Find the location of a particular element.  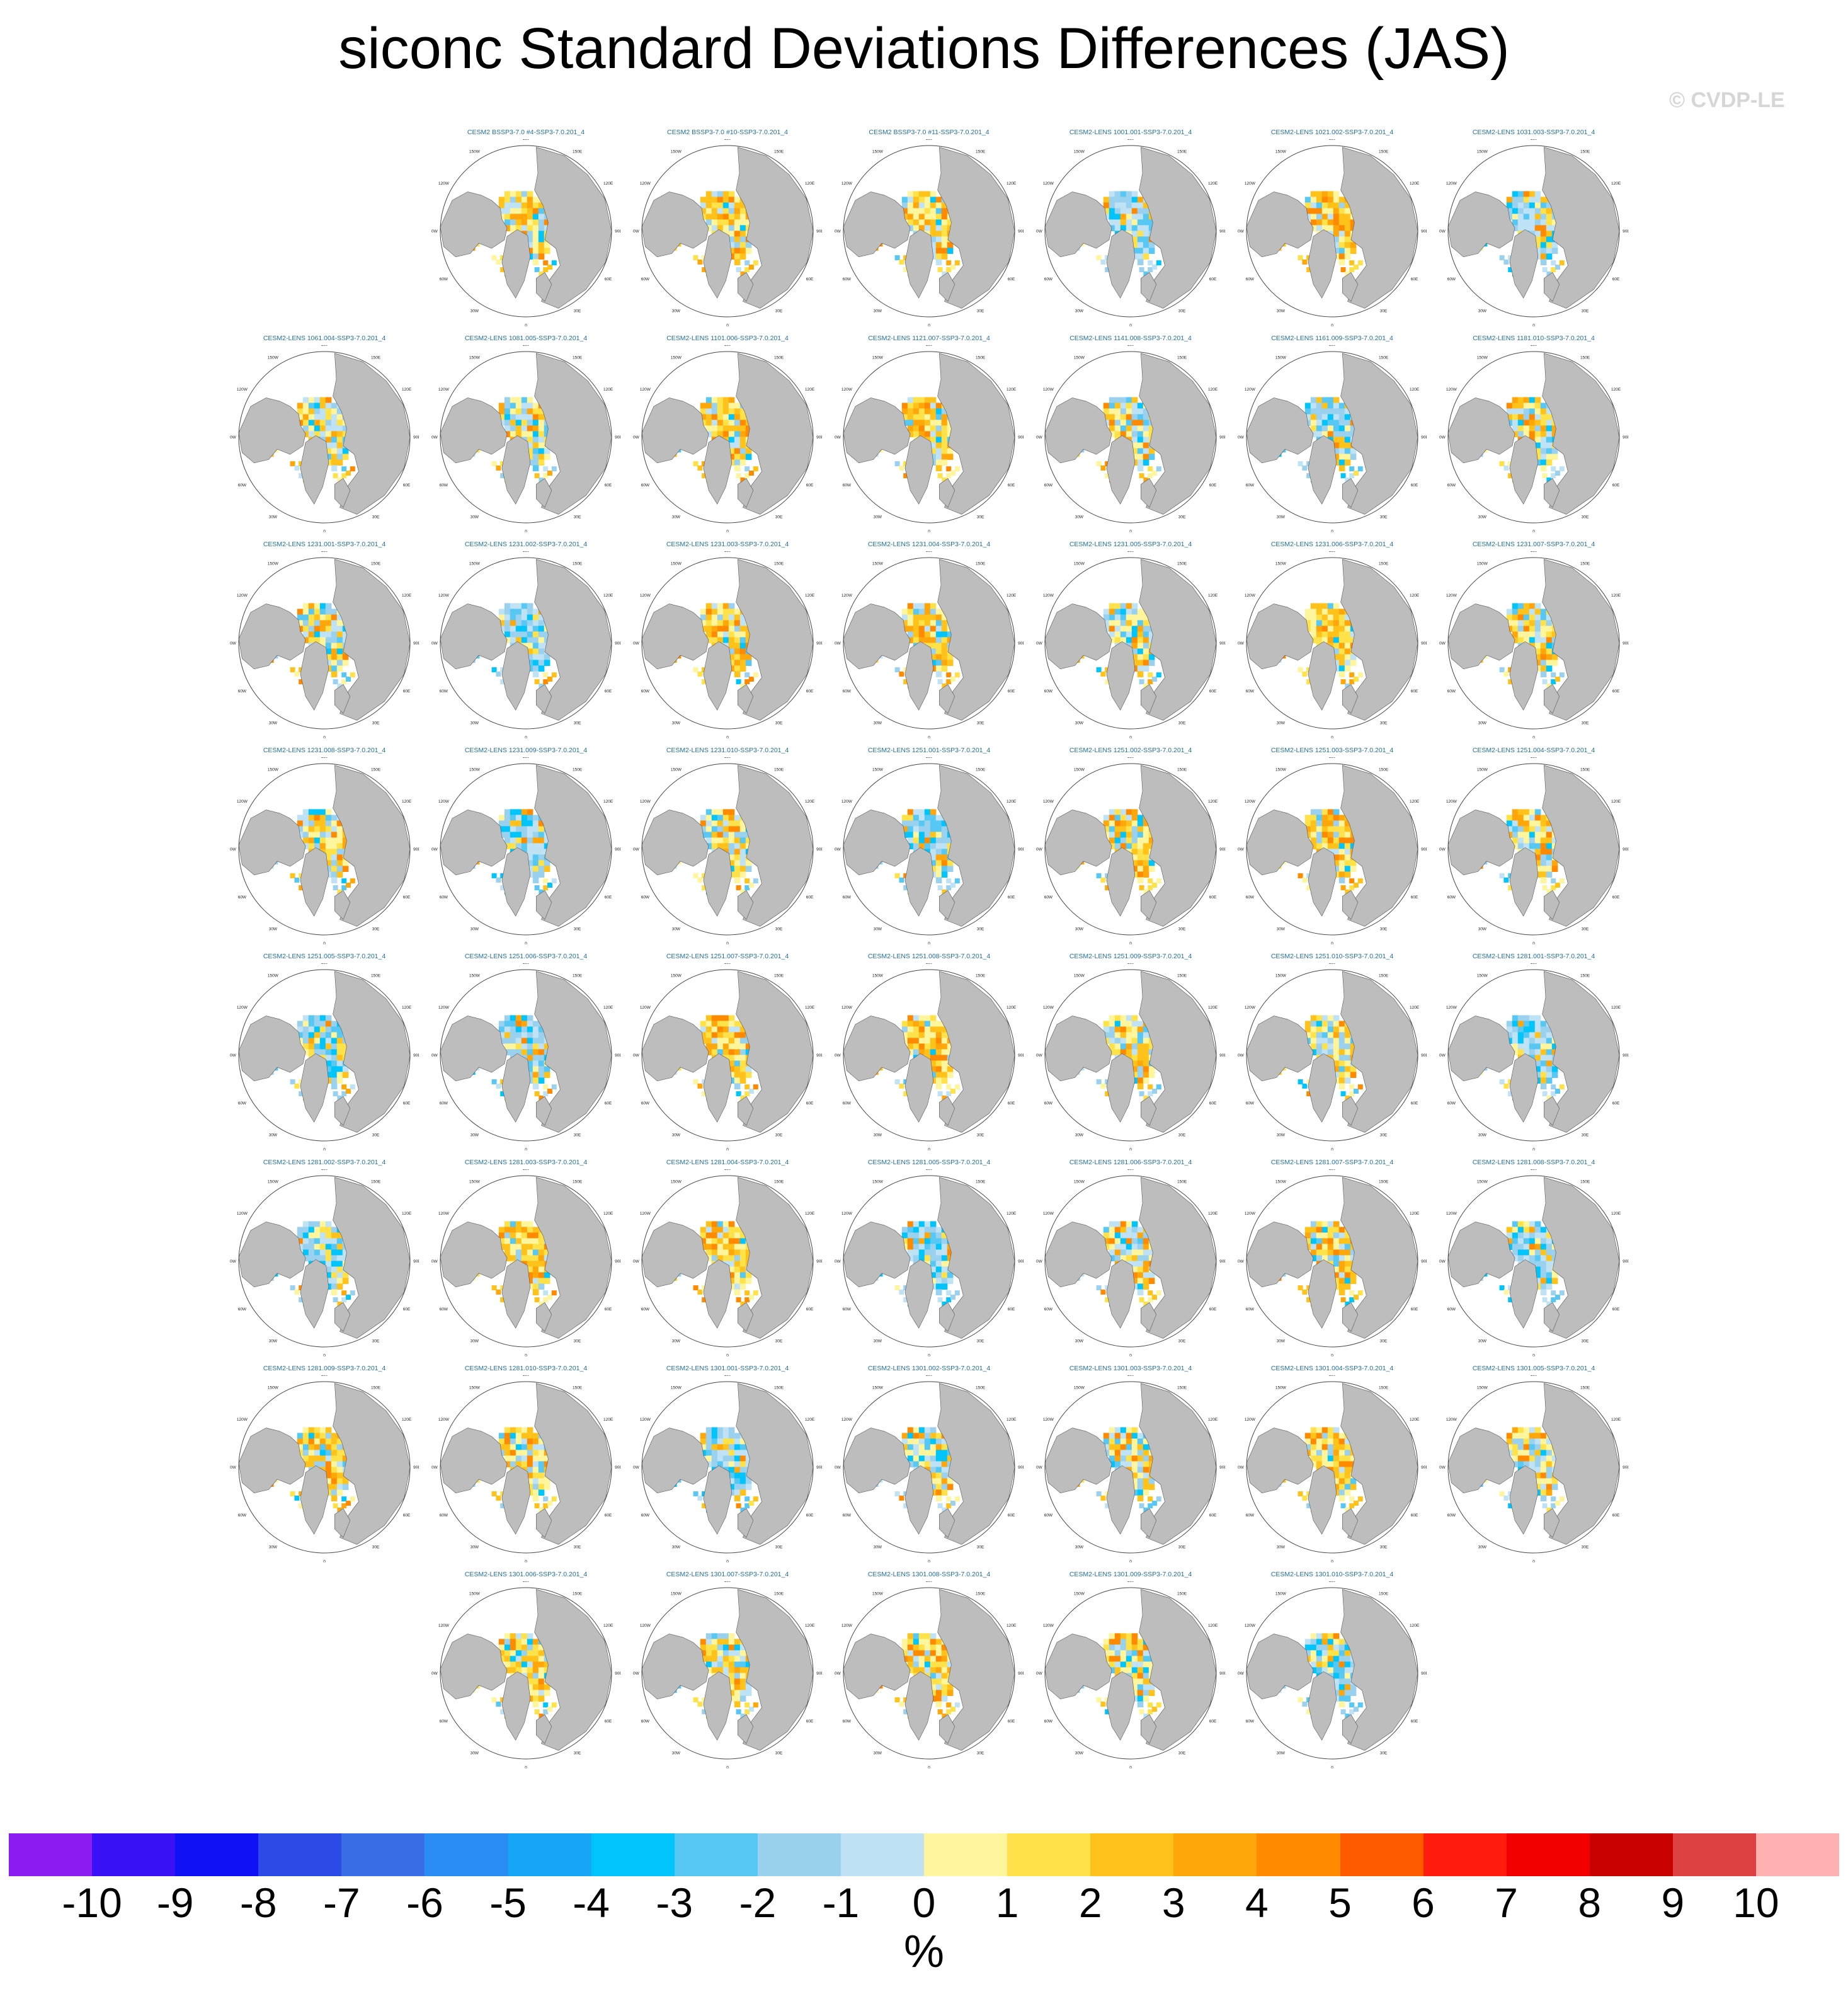

longitude-label: 30W is located at coordinates (475, 311).